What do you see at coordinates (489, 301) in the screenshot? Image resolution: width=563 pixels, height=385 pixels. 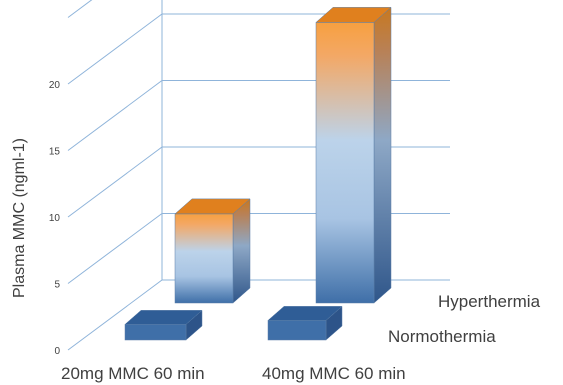 I see `series-label: Hyperthermia` at bounding box center [489, 301].